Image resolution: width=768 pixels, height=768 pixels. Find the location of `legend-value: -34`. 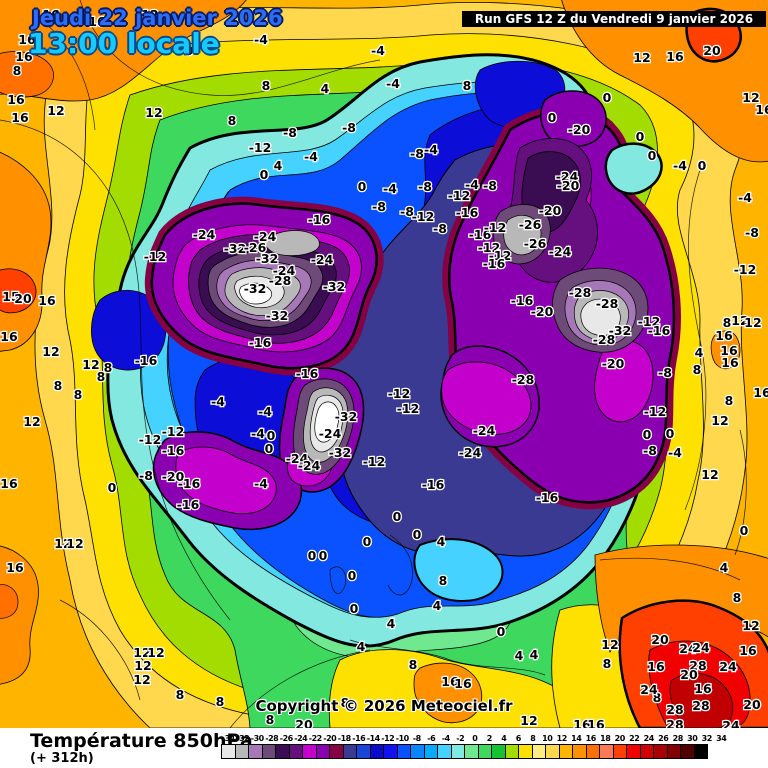

legend-value: -34 is located at coordinates (228, 738).